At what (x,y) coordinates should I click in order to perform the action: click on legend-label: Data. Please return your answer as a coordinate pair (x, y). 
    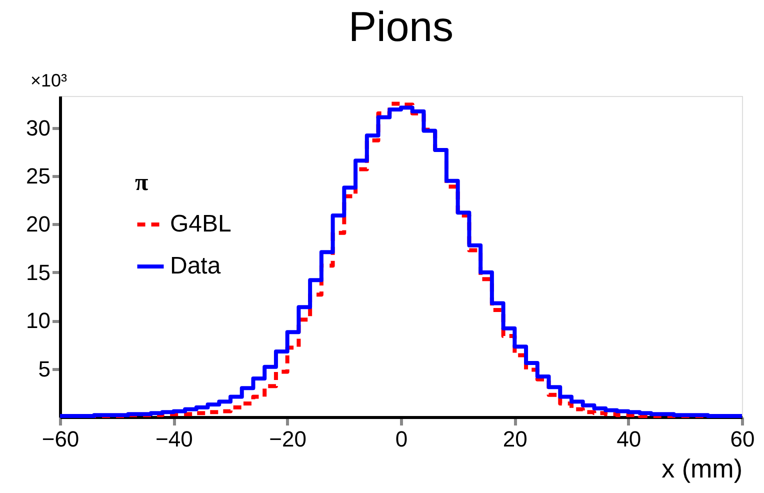
    Looking at the image, I should click on (196, 266).